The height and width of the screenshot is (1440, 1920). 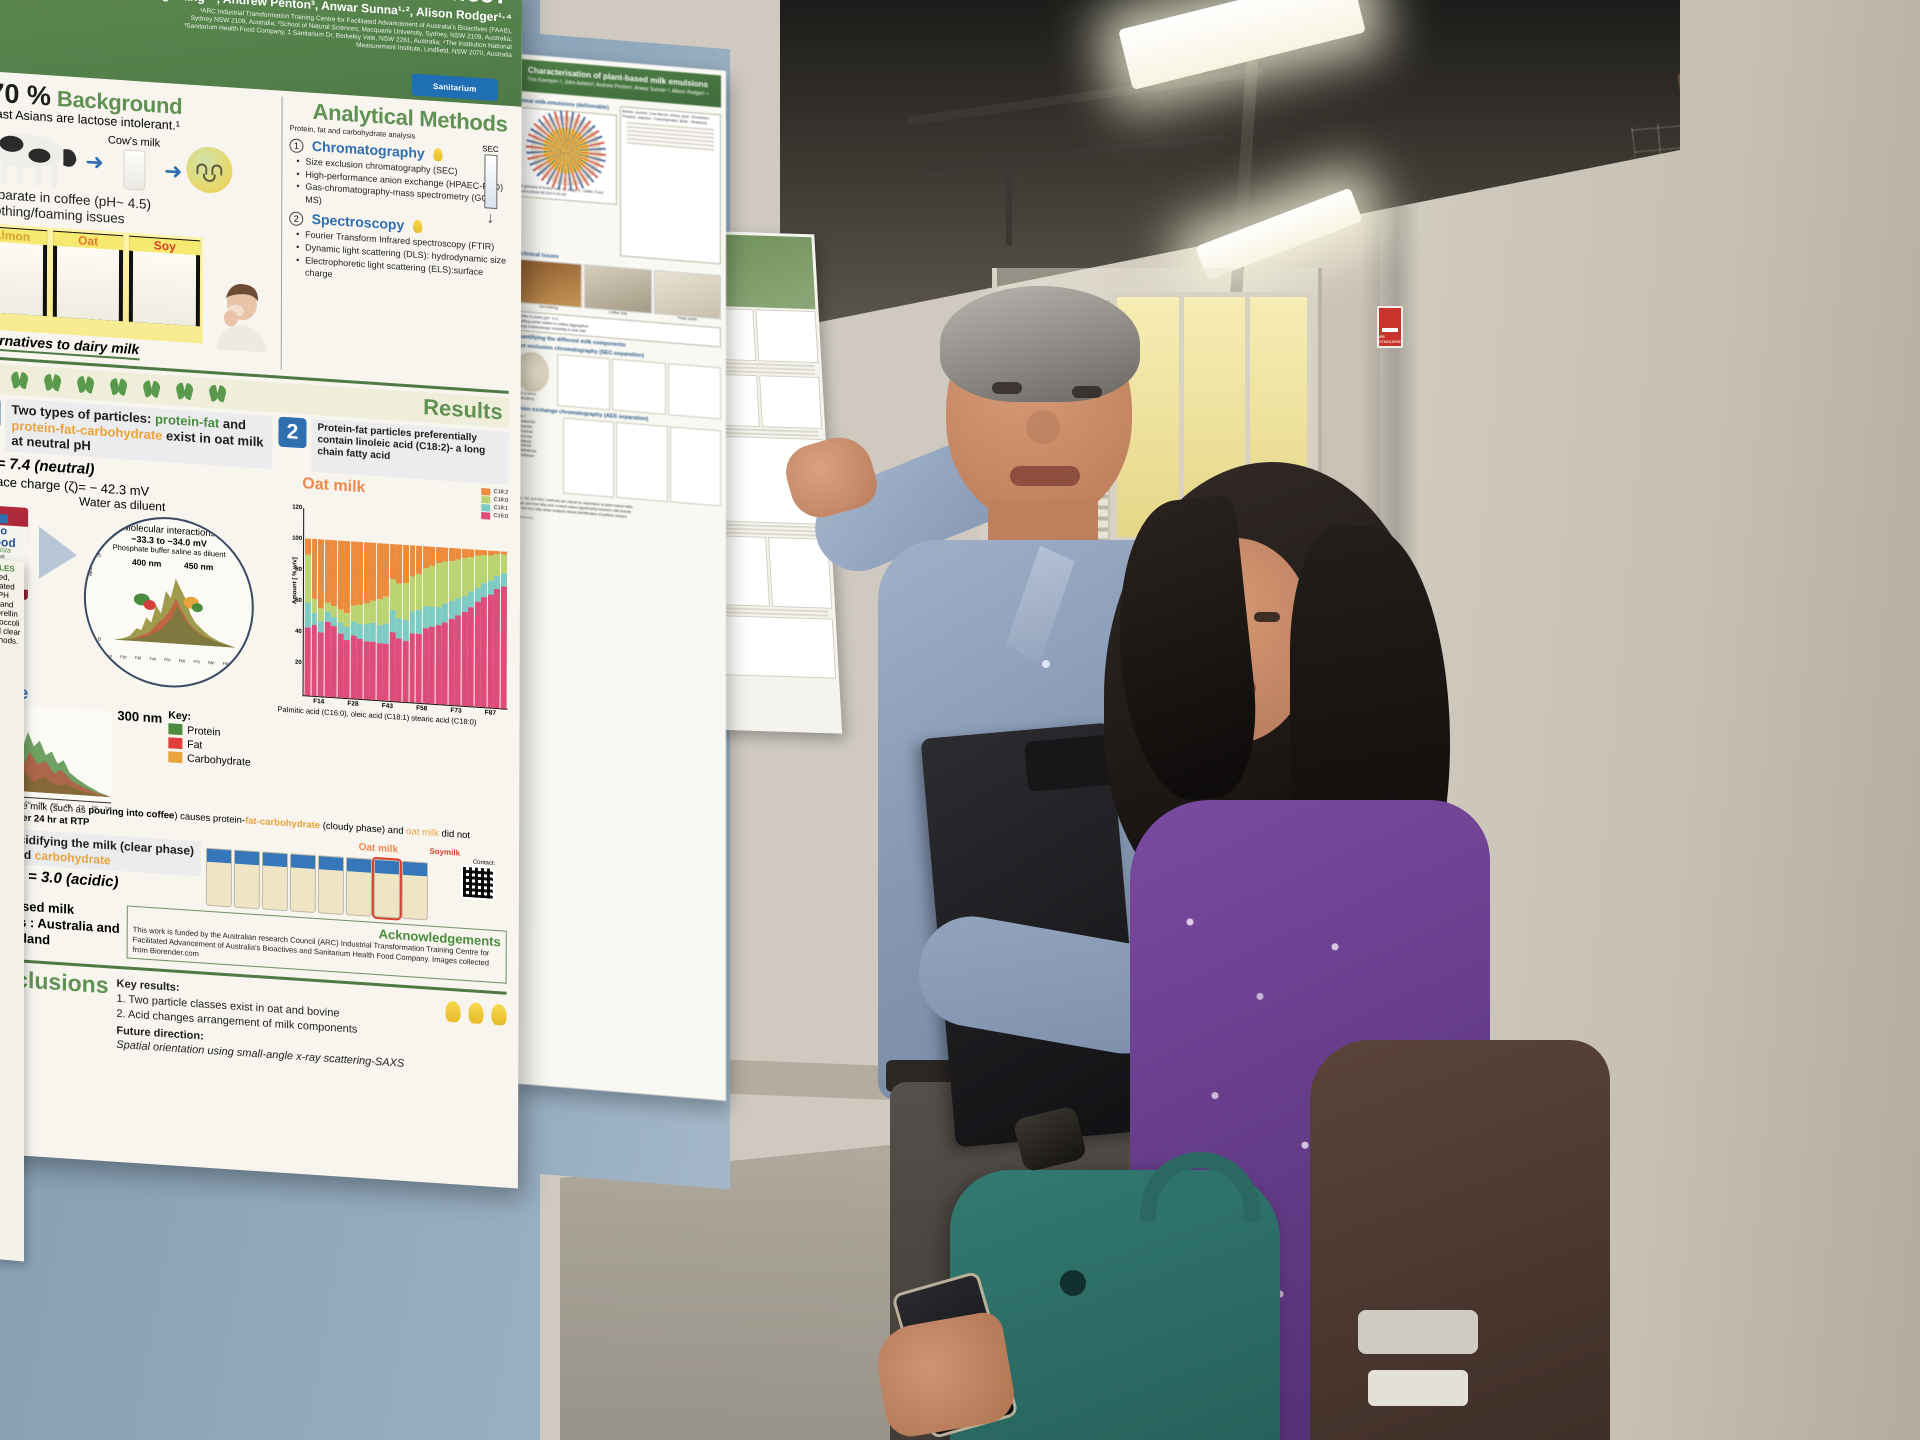 I want to click on circle-ytick-bottom: 0.0, so click(x=97, y=639).